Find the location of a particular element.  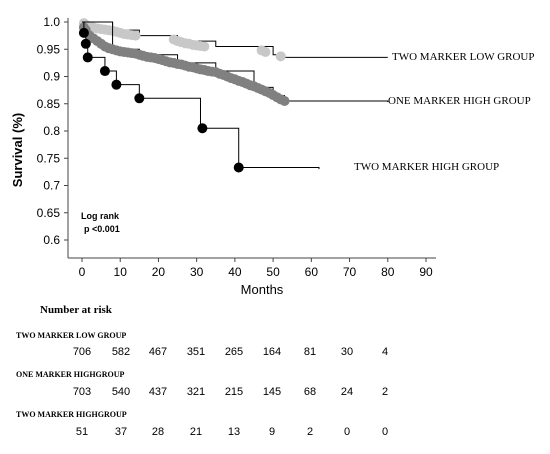

risk-count: 30 is located at coordinates (347, 352).